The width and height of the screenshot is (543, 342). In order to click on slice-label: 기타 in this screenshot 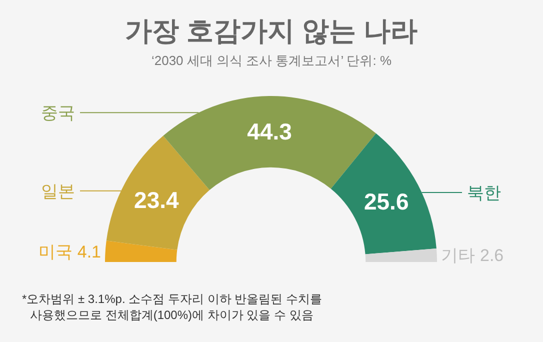, I will do `click(458, 256)`.